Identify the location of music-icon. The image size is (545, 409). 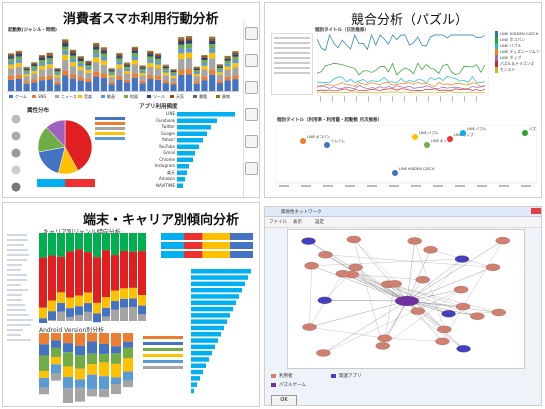
(251, 141).